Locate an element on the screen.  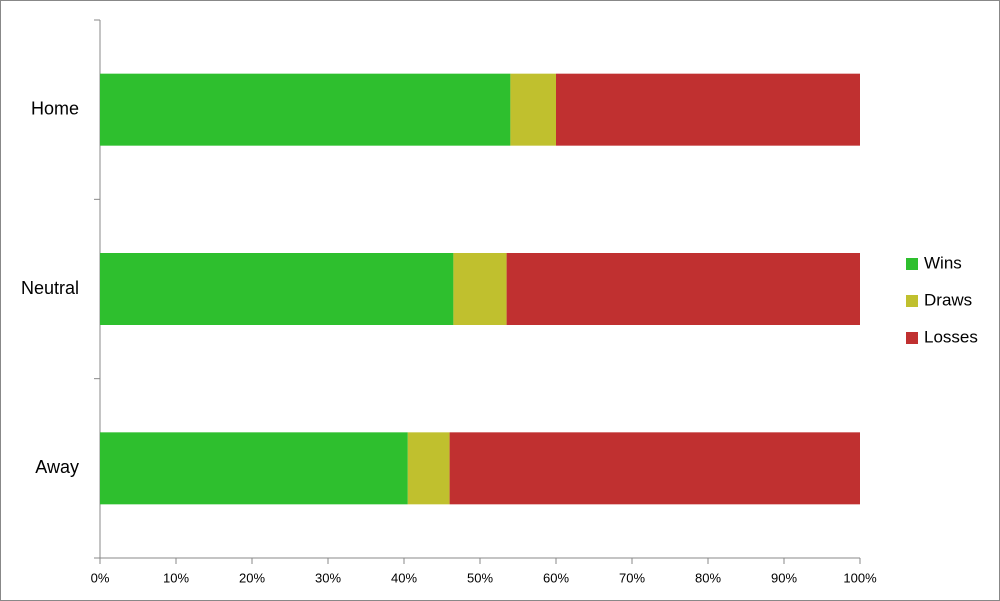
x-tick-label: 10% is located at coordinates (176, 577).